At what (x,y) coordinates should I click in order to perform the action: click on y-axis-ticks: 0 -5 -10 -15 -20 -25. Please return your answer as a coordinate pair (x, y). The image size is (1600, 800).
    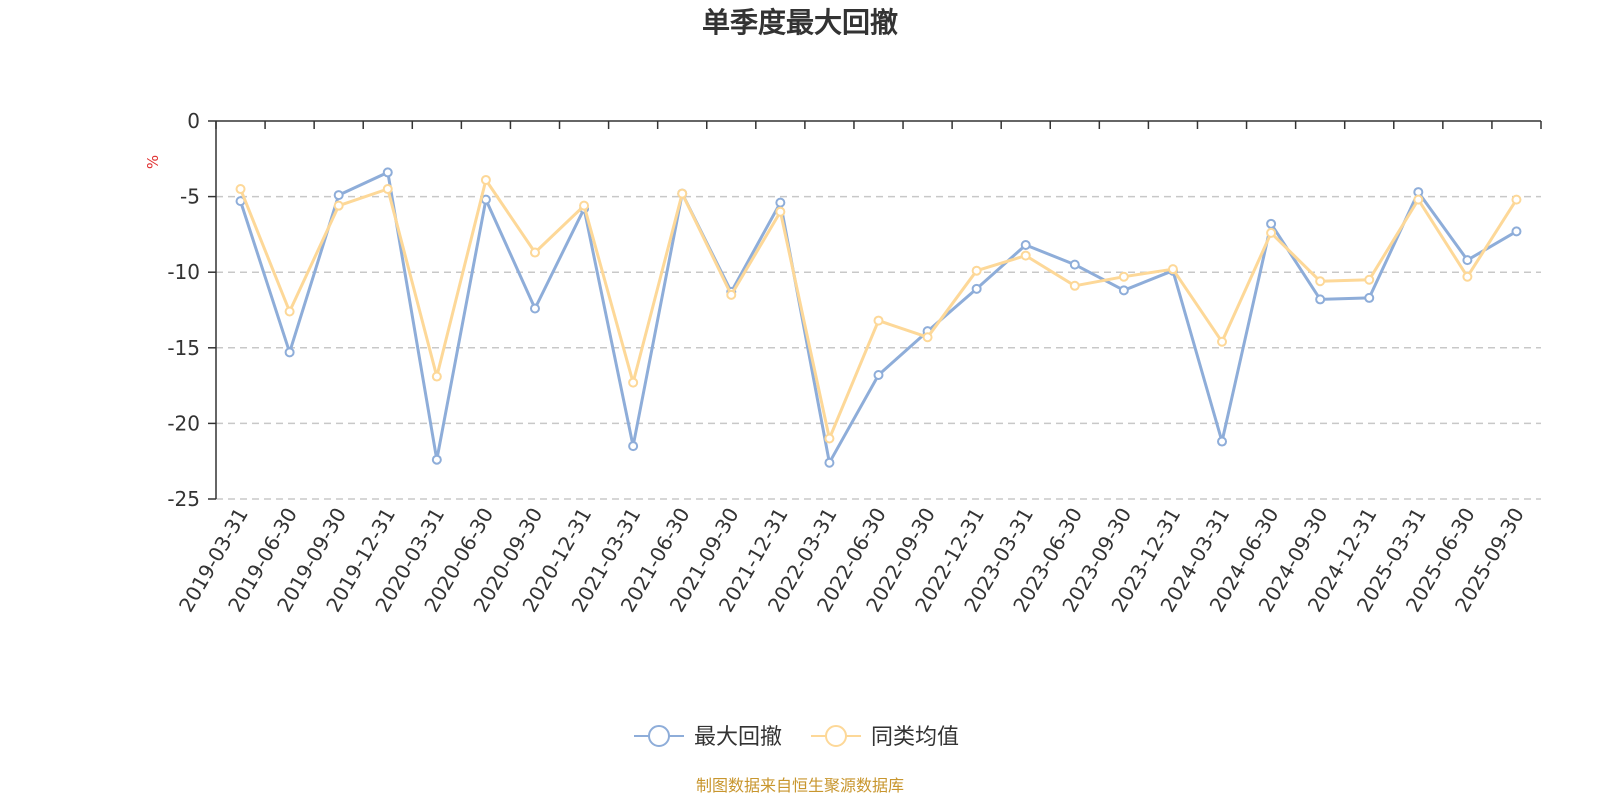
    Looking at the image, I should click on (191, 310).